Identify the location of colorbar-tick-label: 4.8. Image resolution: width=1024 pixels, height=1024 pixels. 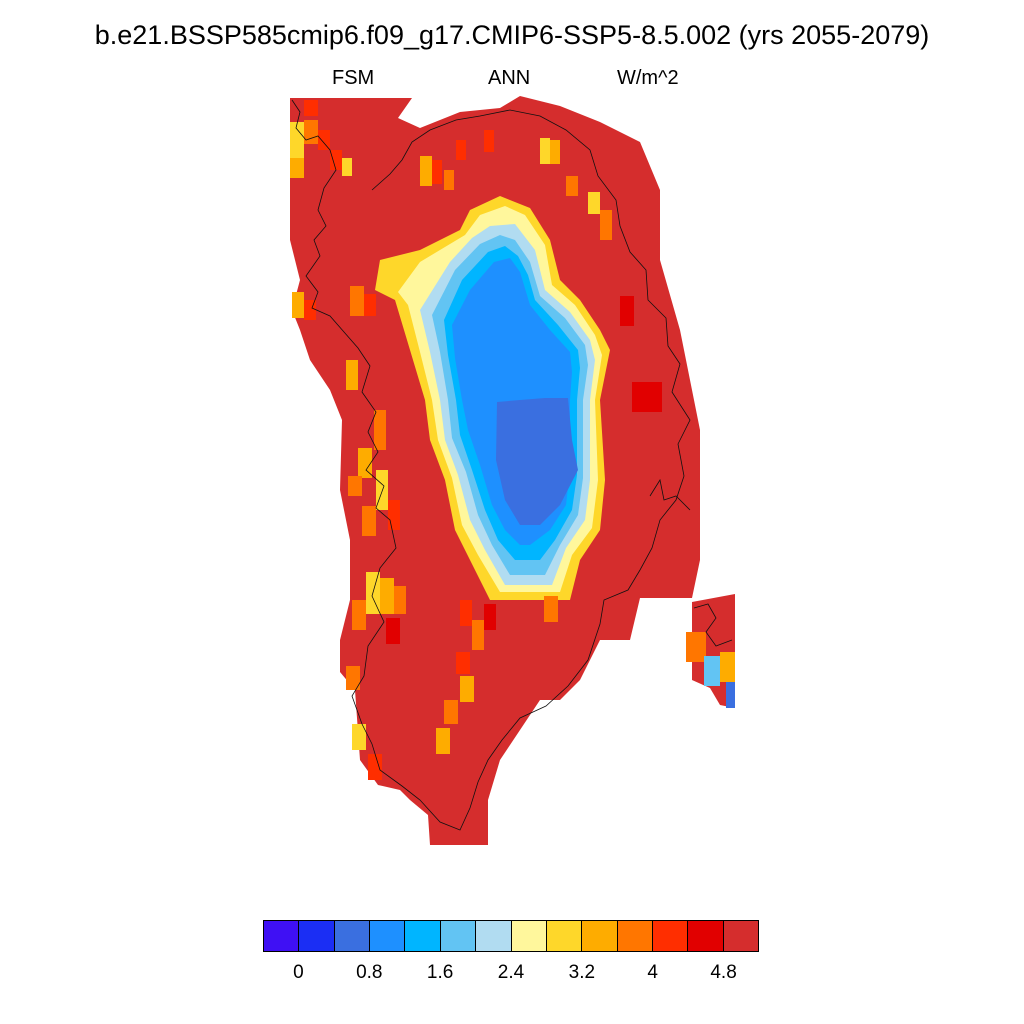
(723, 972).